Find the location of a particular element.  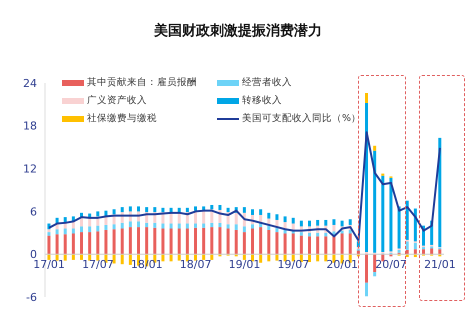

x-tick-label: 19/01 is located at coordinates (244, 264).